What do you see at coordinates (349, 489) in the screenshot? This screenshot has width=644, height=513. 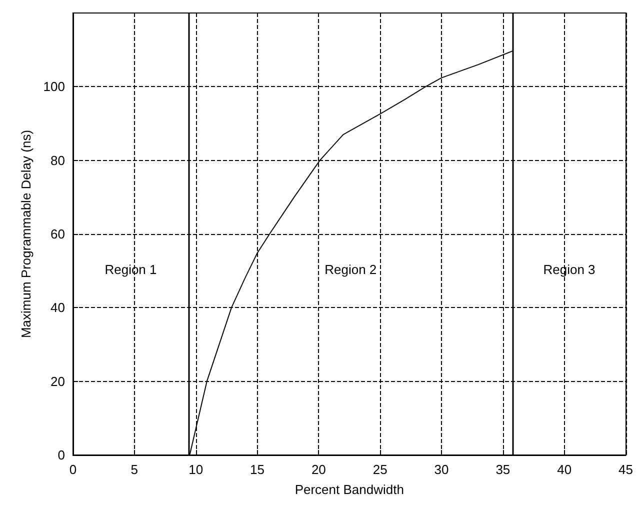 I see `x-axis-title: Percent Bandwidth` at bounding box center [349, 489].